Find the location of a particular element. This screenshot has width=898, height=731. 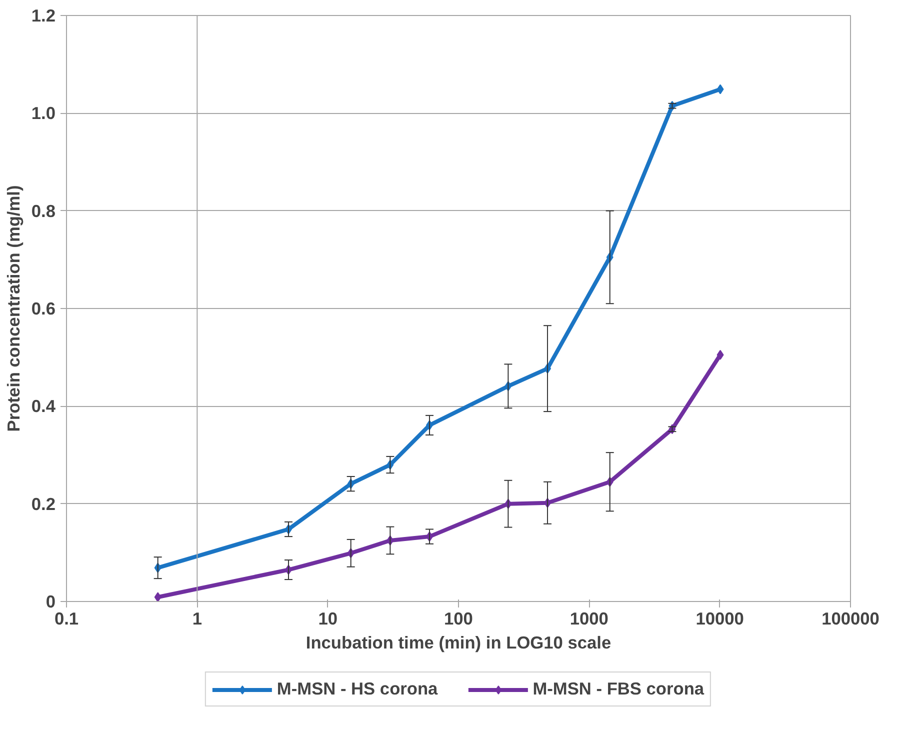

y-axis-title: Protein concentration (mg/ml) is located at coordinates (13, 308).